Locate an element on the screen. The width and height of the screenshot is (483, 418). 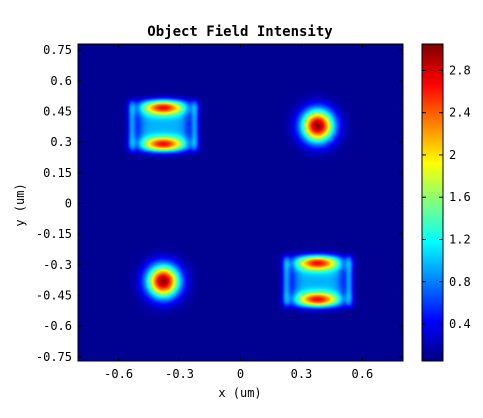
colorbar-tick-label: 1.6 is located at coordinates (460, 197).